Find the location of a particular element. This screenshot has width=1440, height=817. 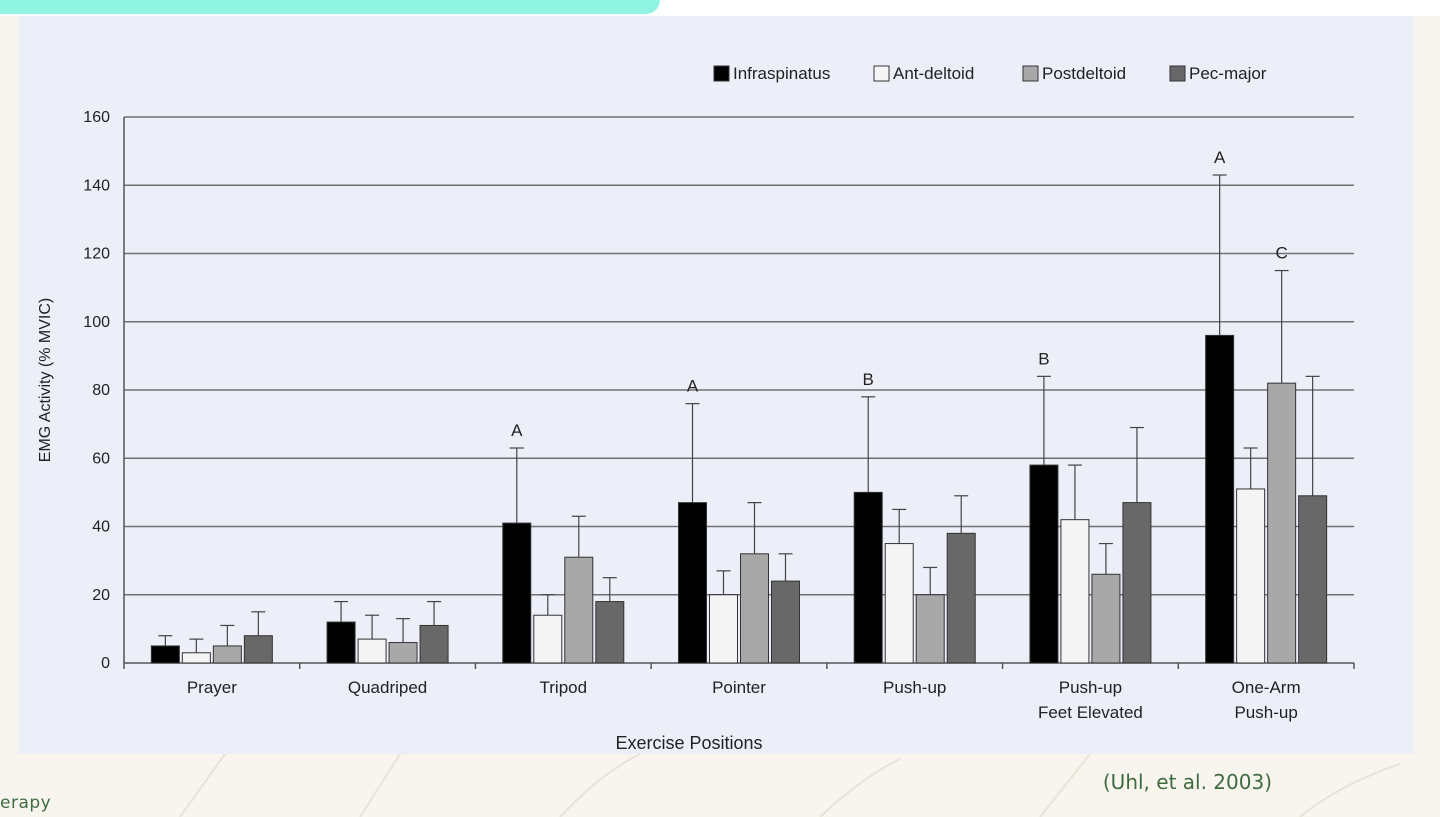

significance-label: C is located at coordinates (1282, 253).